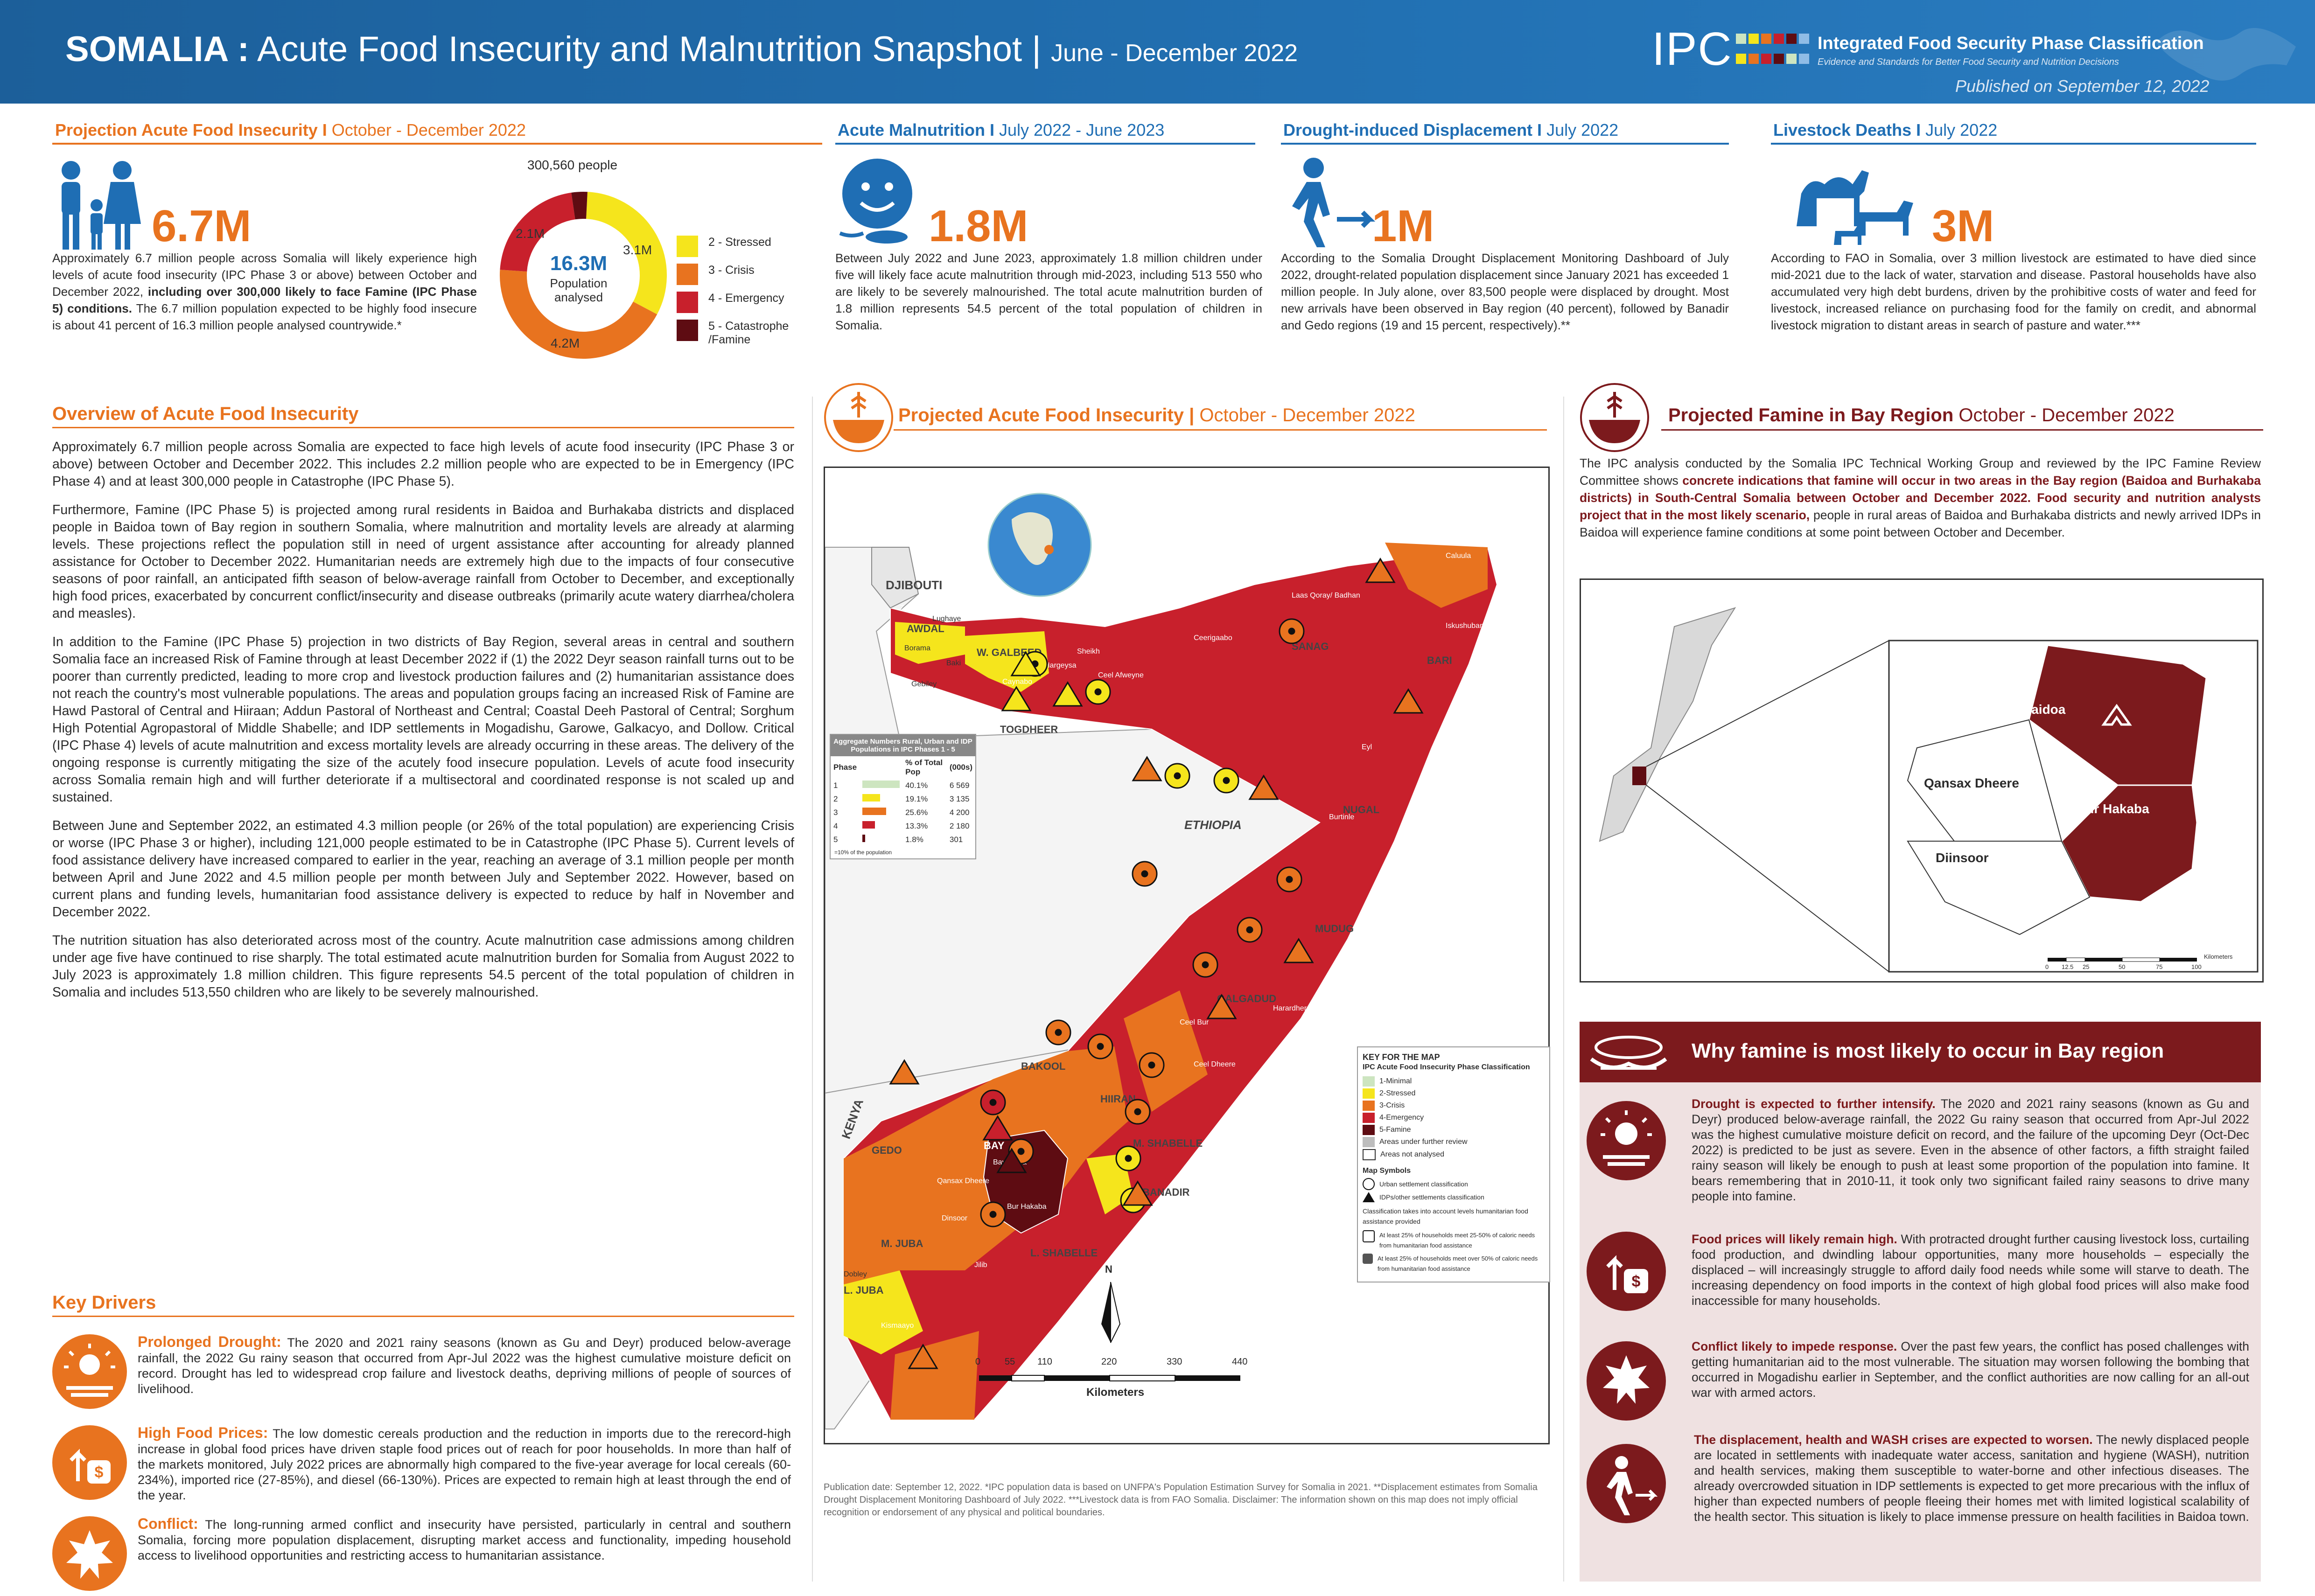 This screenshot has width=2315, height=1596. I want to click on key-item-review: Areas under further review, so click(1454, 1142).